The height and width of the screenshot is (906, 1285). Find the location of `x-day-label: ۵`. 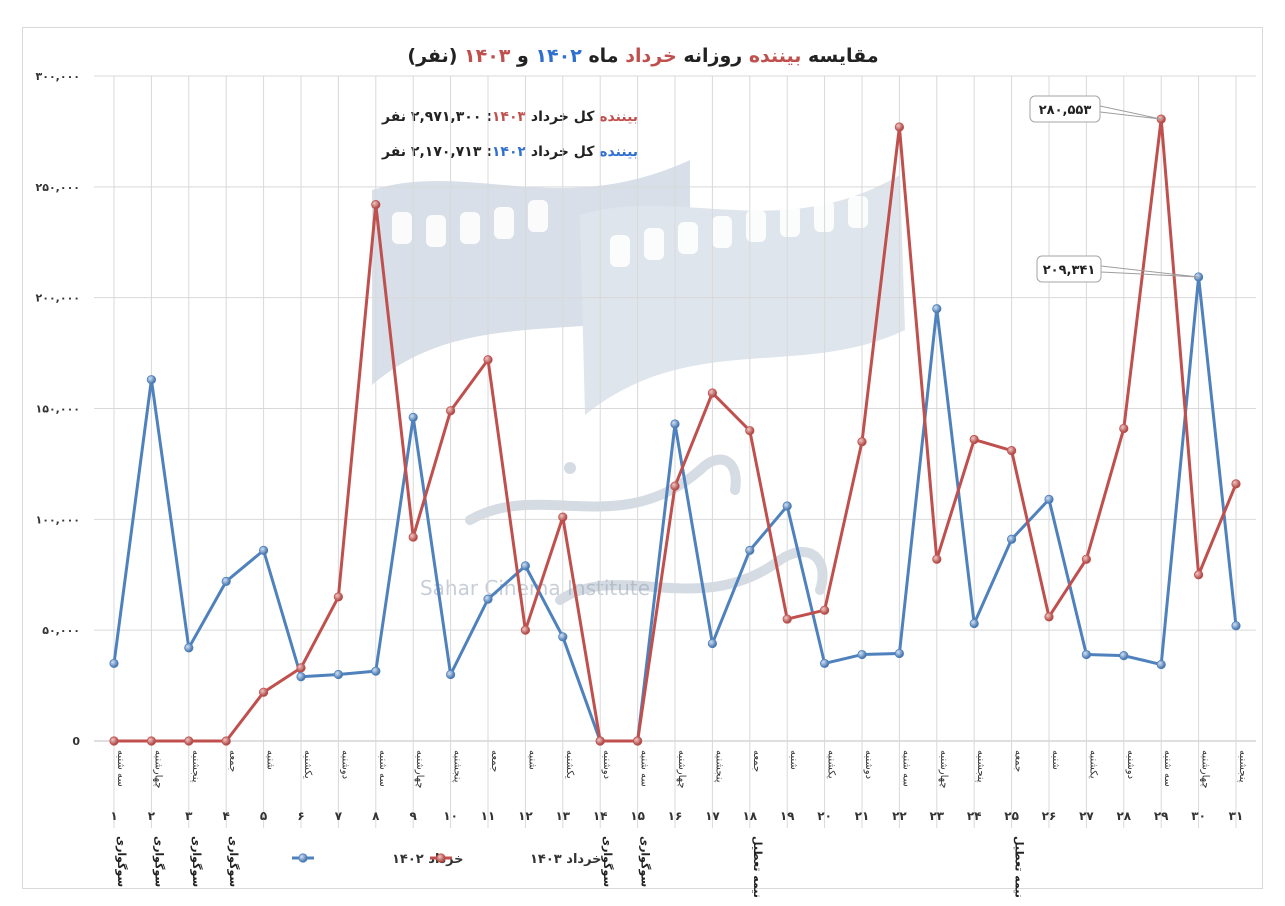

x-day-label: ۵ is located at coordinates (263, 816).